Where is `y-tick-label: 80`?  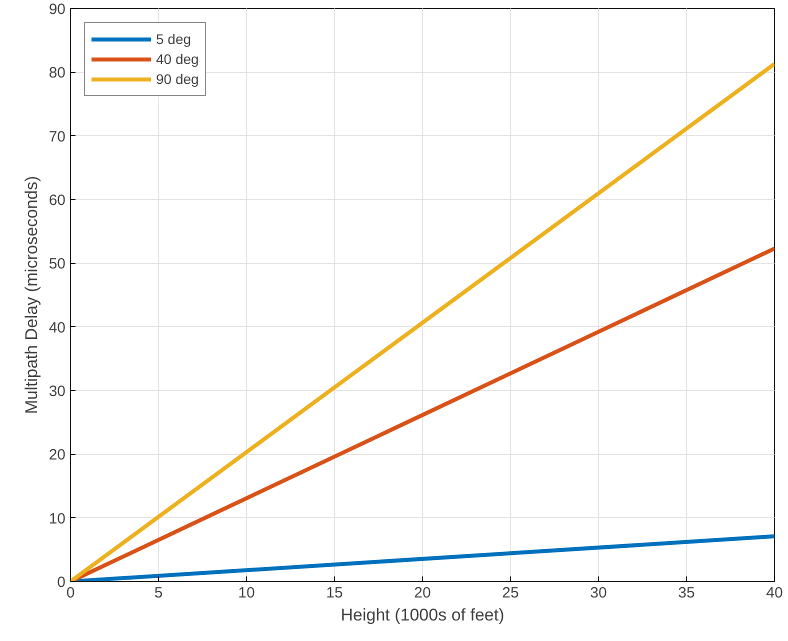 y-tick-label: 80 is located at coordinates (57, 73).